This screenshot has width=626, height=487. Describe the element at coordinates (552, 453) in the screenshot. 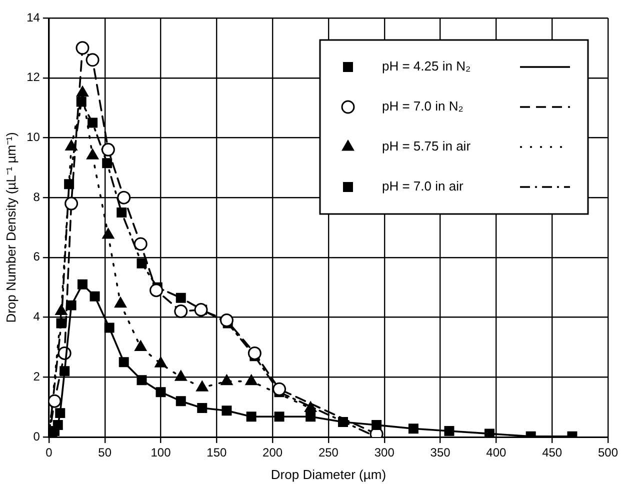

I see `x-tick-label: 450` at that location.